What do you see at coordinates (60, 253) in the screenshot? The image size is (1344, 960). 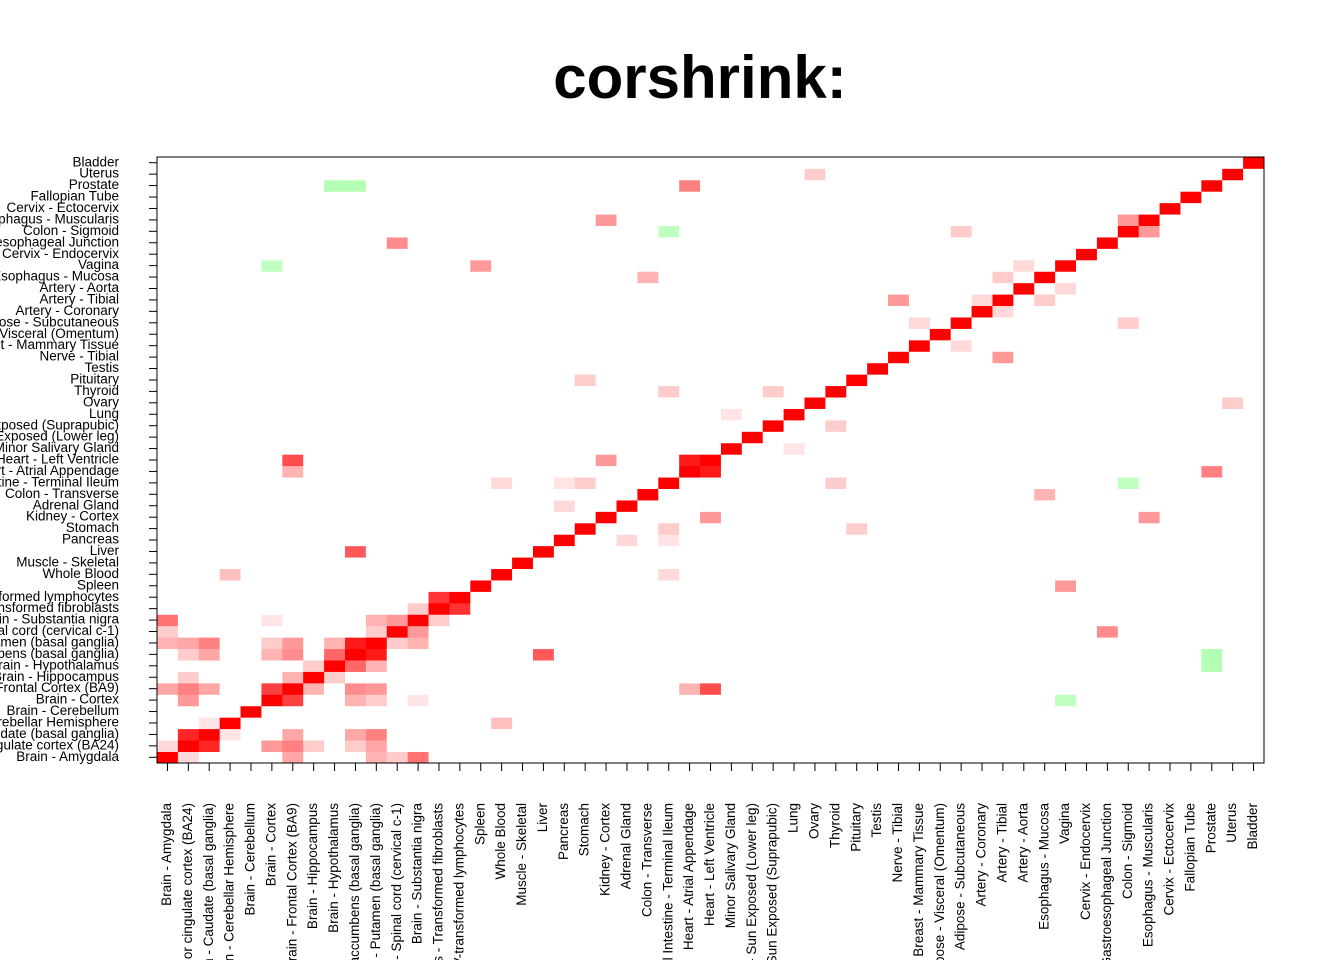 I see `y-tick-label: Cervix - Endocervix` at bounding box center [60, 253].